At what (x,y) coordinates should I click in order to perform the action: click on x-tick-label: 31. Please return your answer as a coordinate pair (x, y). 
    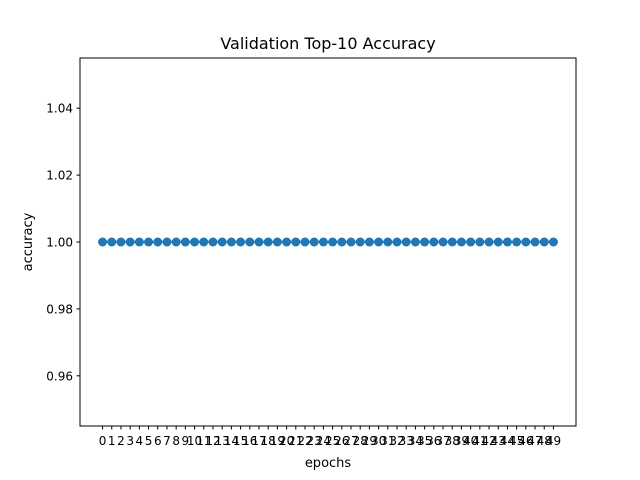
    Looking at the image, I should click on (387, 441).